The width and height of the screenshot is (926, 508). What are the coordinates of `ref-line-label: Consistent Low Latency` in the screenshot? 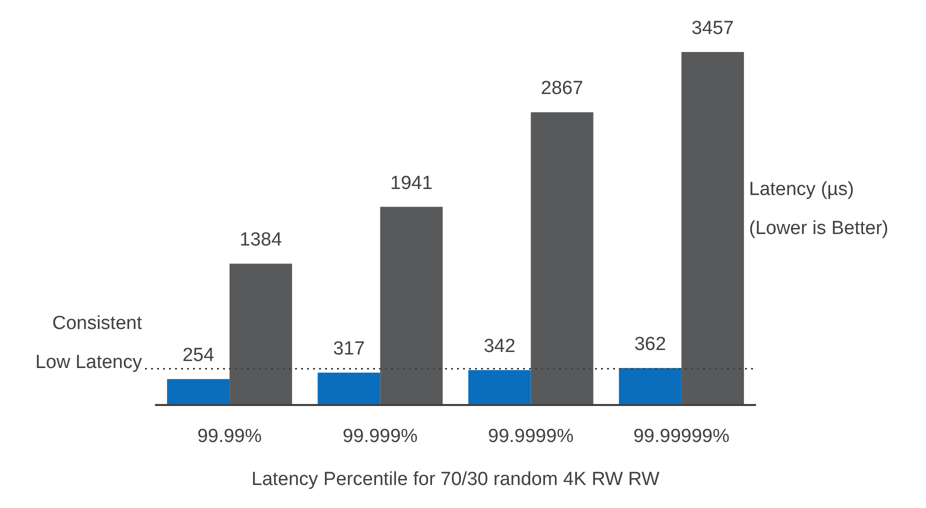 It's located at (89, 342).